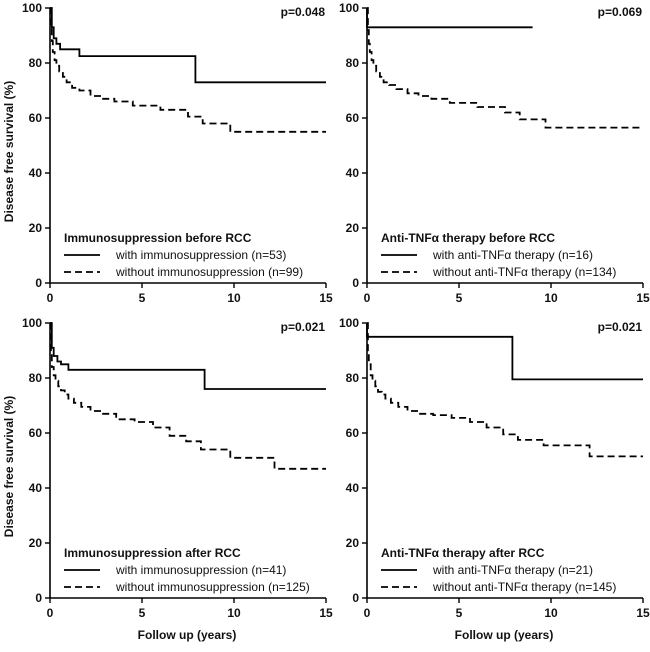 The height and width of the screenshot is (652, 650). Describe the element at coordinates (620, 12) in the screenshot. I see `p-value-label: p=0.069` at that location.